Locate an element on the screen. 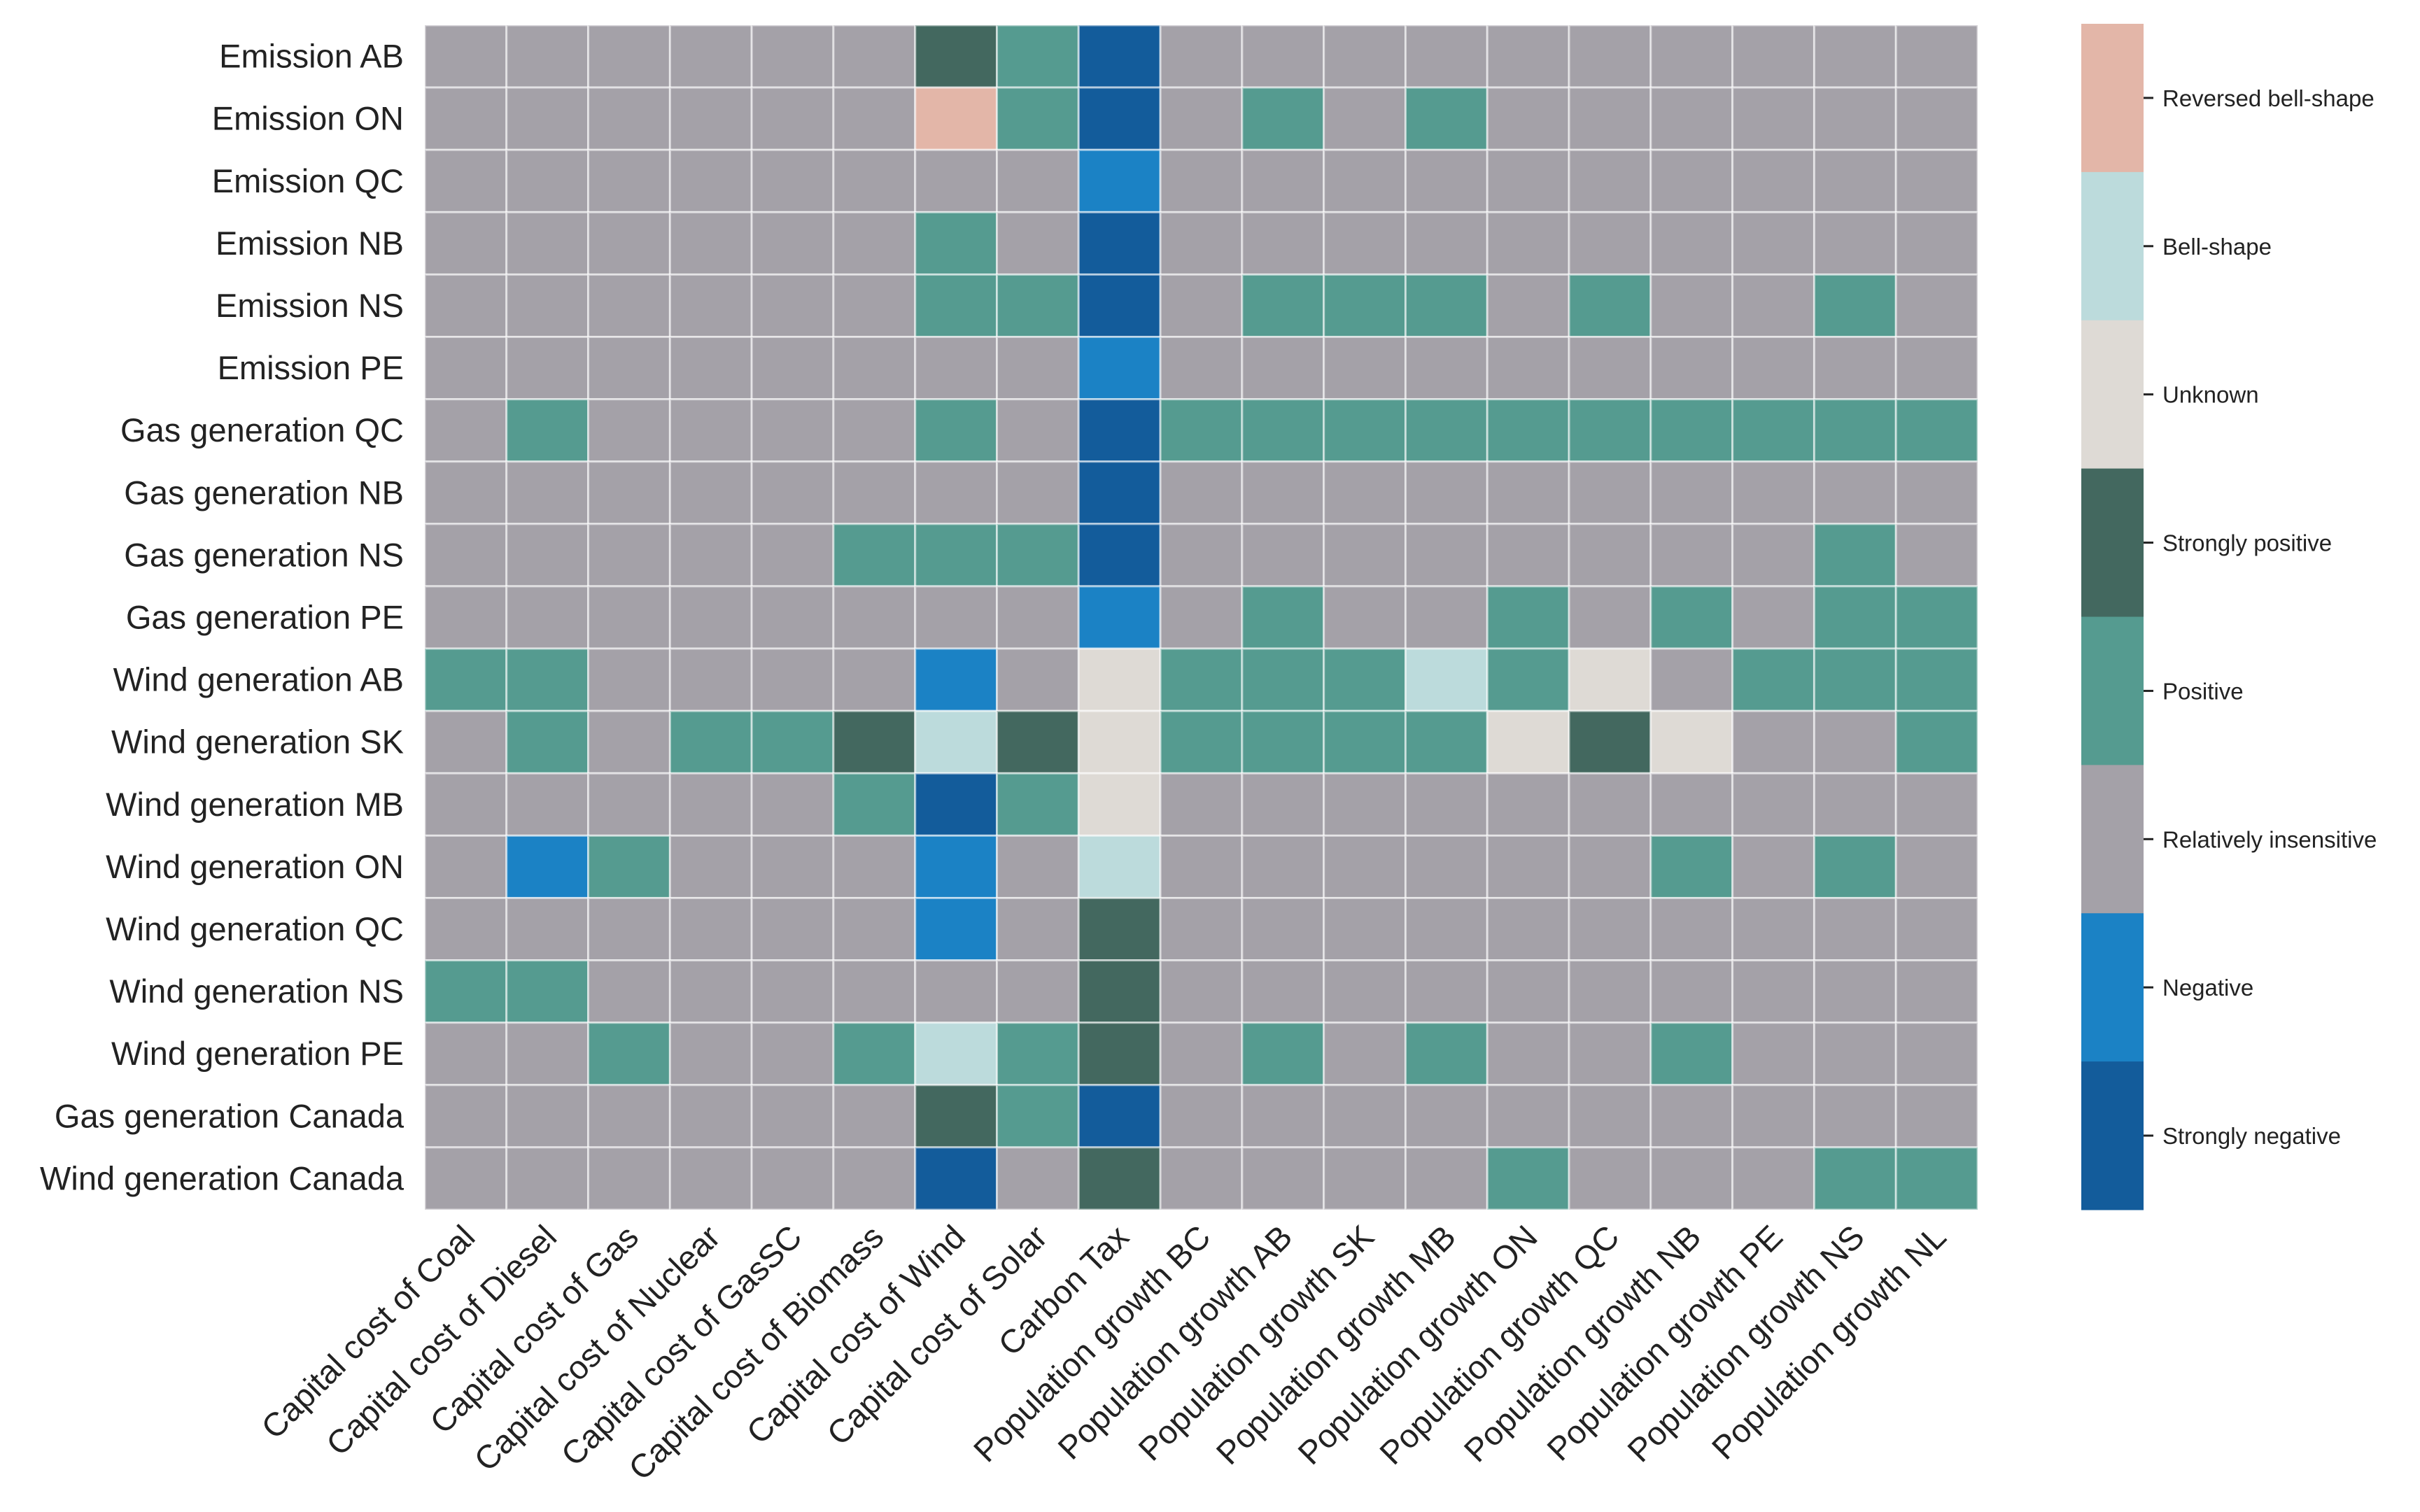  row-label: Emission QC is located at coordinates (308, 180).